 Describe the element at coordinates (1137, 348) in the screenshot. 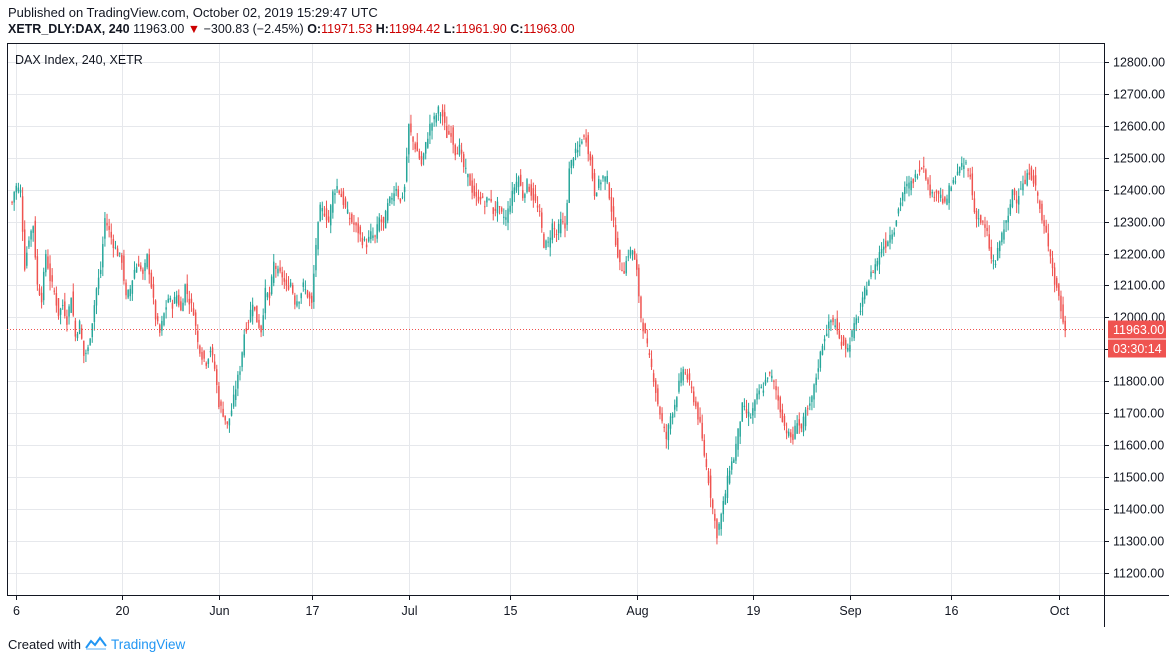

I see `countdown-badge-bg` at that location.